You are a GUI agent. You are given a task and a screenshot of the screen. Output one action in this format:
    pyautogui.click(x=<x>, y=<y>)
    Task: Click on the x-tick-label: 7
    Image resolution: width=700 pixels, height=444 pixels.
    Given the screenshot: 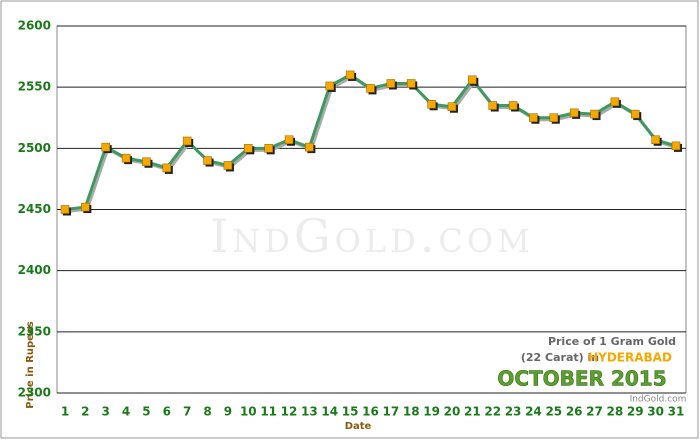 What is the action you would take?
    pyautogui.click(x=187, y=412)
    